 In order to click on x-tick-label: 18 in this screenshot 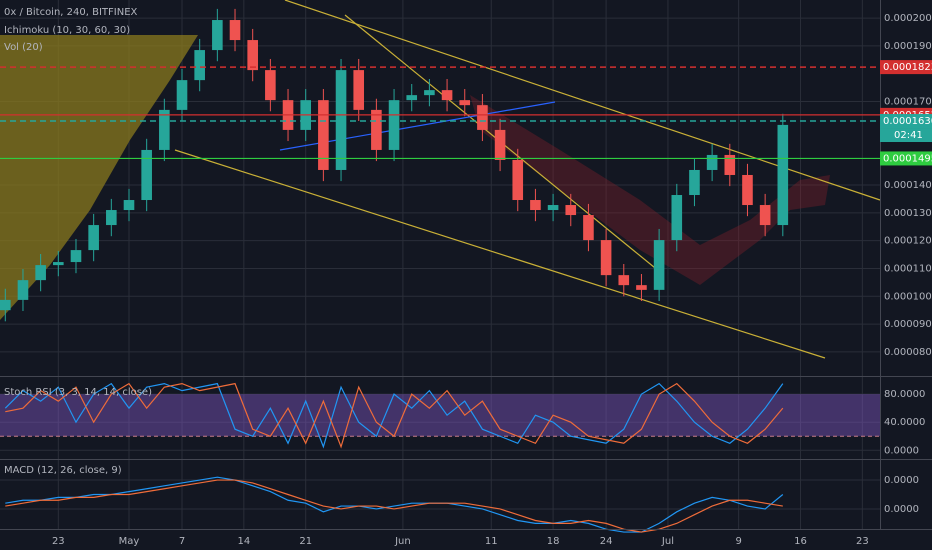, I will do `click(553, 541)`.